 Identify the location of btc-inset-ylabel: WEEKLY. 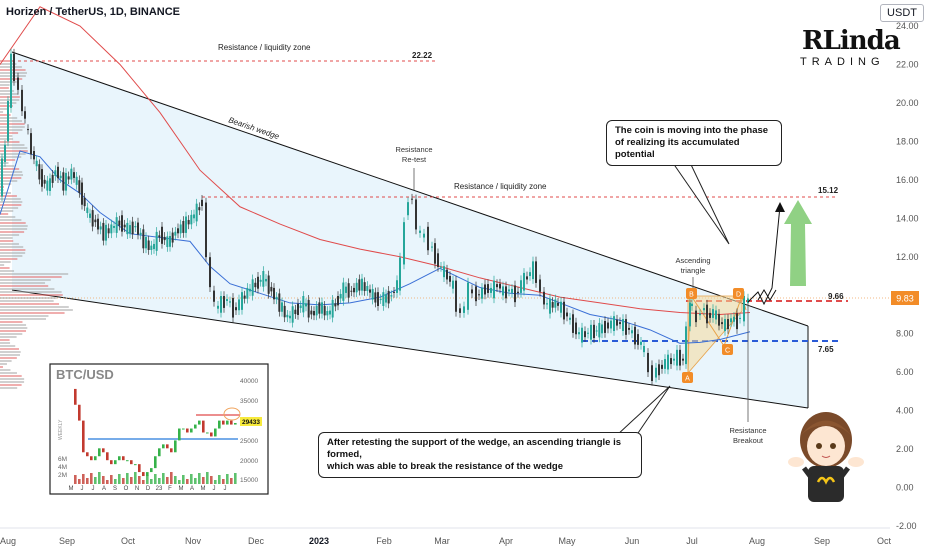
(61, 429).